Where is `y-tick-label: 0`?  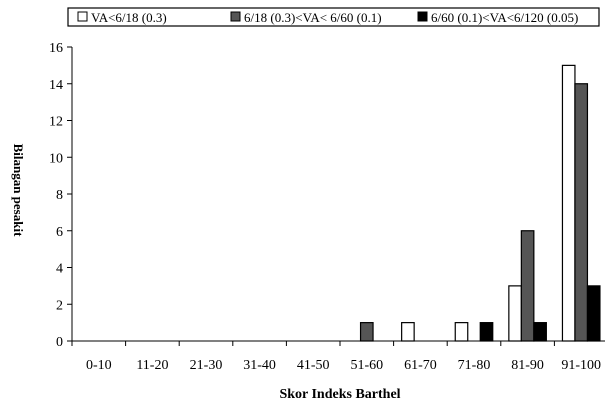 y-tick-label: 0 is located at coordinates (59, 342).